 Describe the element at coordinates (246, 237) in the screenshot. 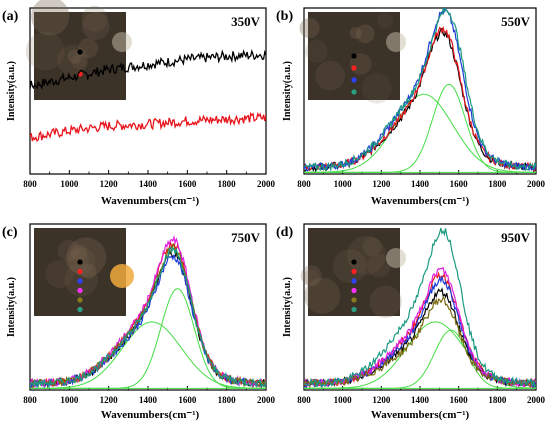

I see `voltage-label: 750V` at that location.